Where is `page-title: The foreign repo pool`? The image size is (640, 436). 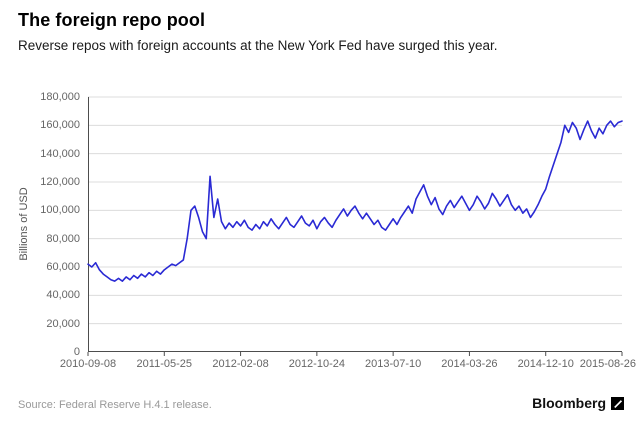 page-title: The foreign repo pool is located at coordinates (112, 20).